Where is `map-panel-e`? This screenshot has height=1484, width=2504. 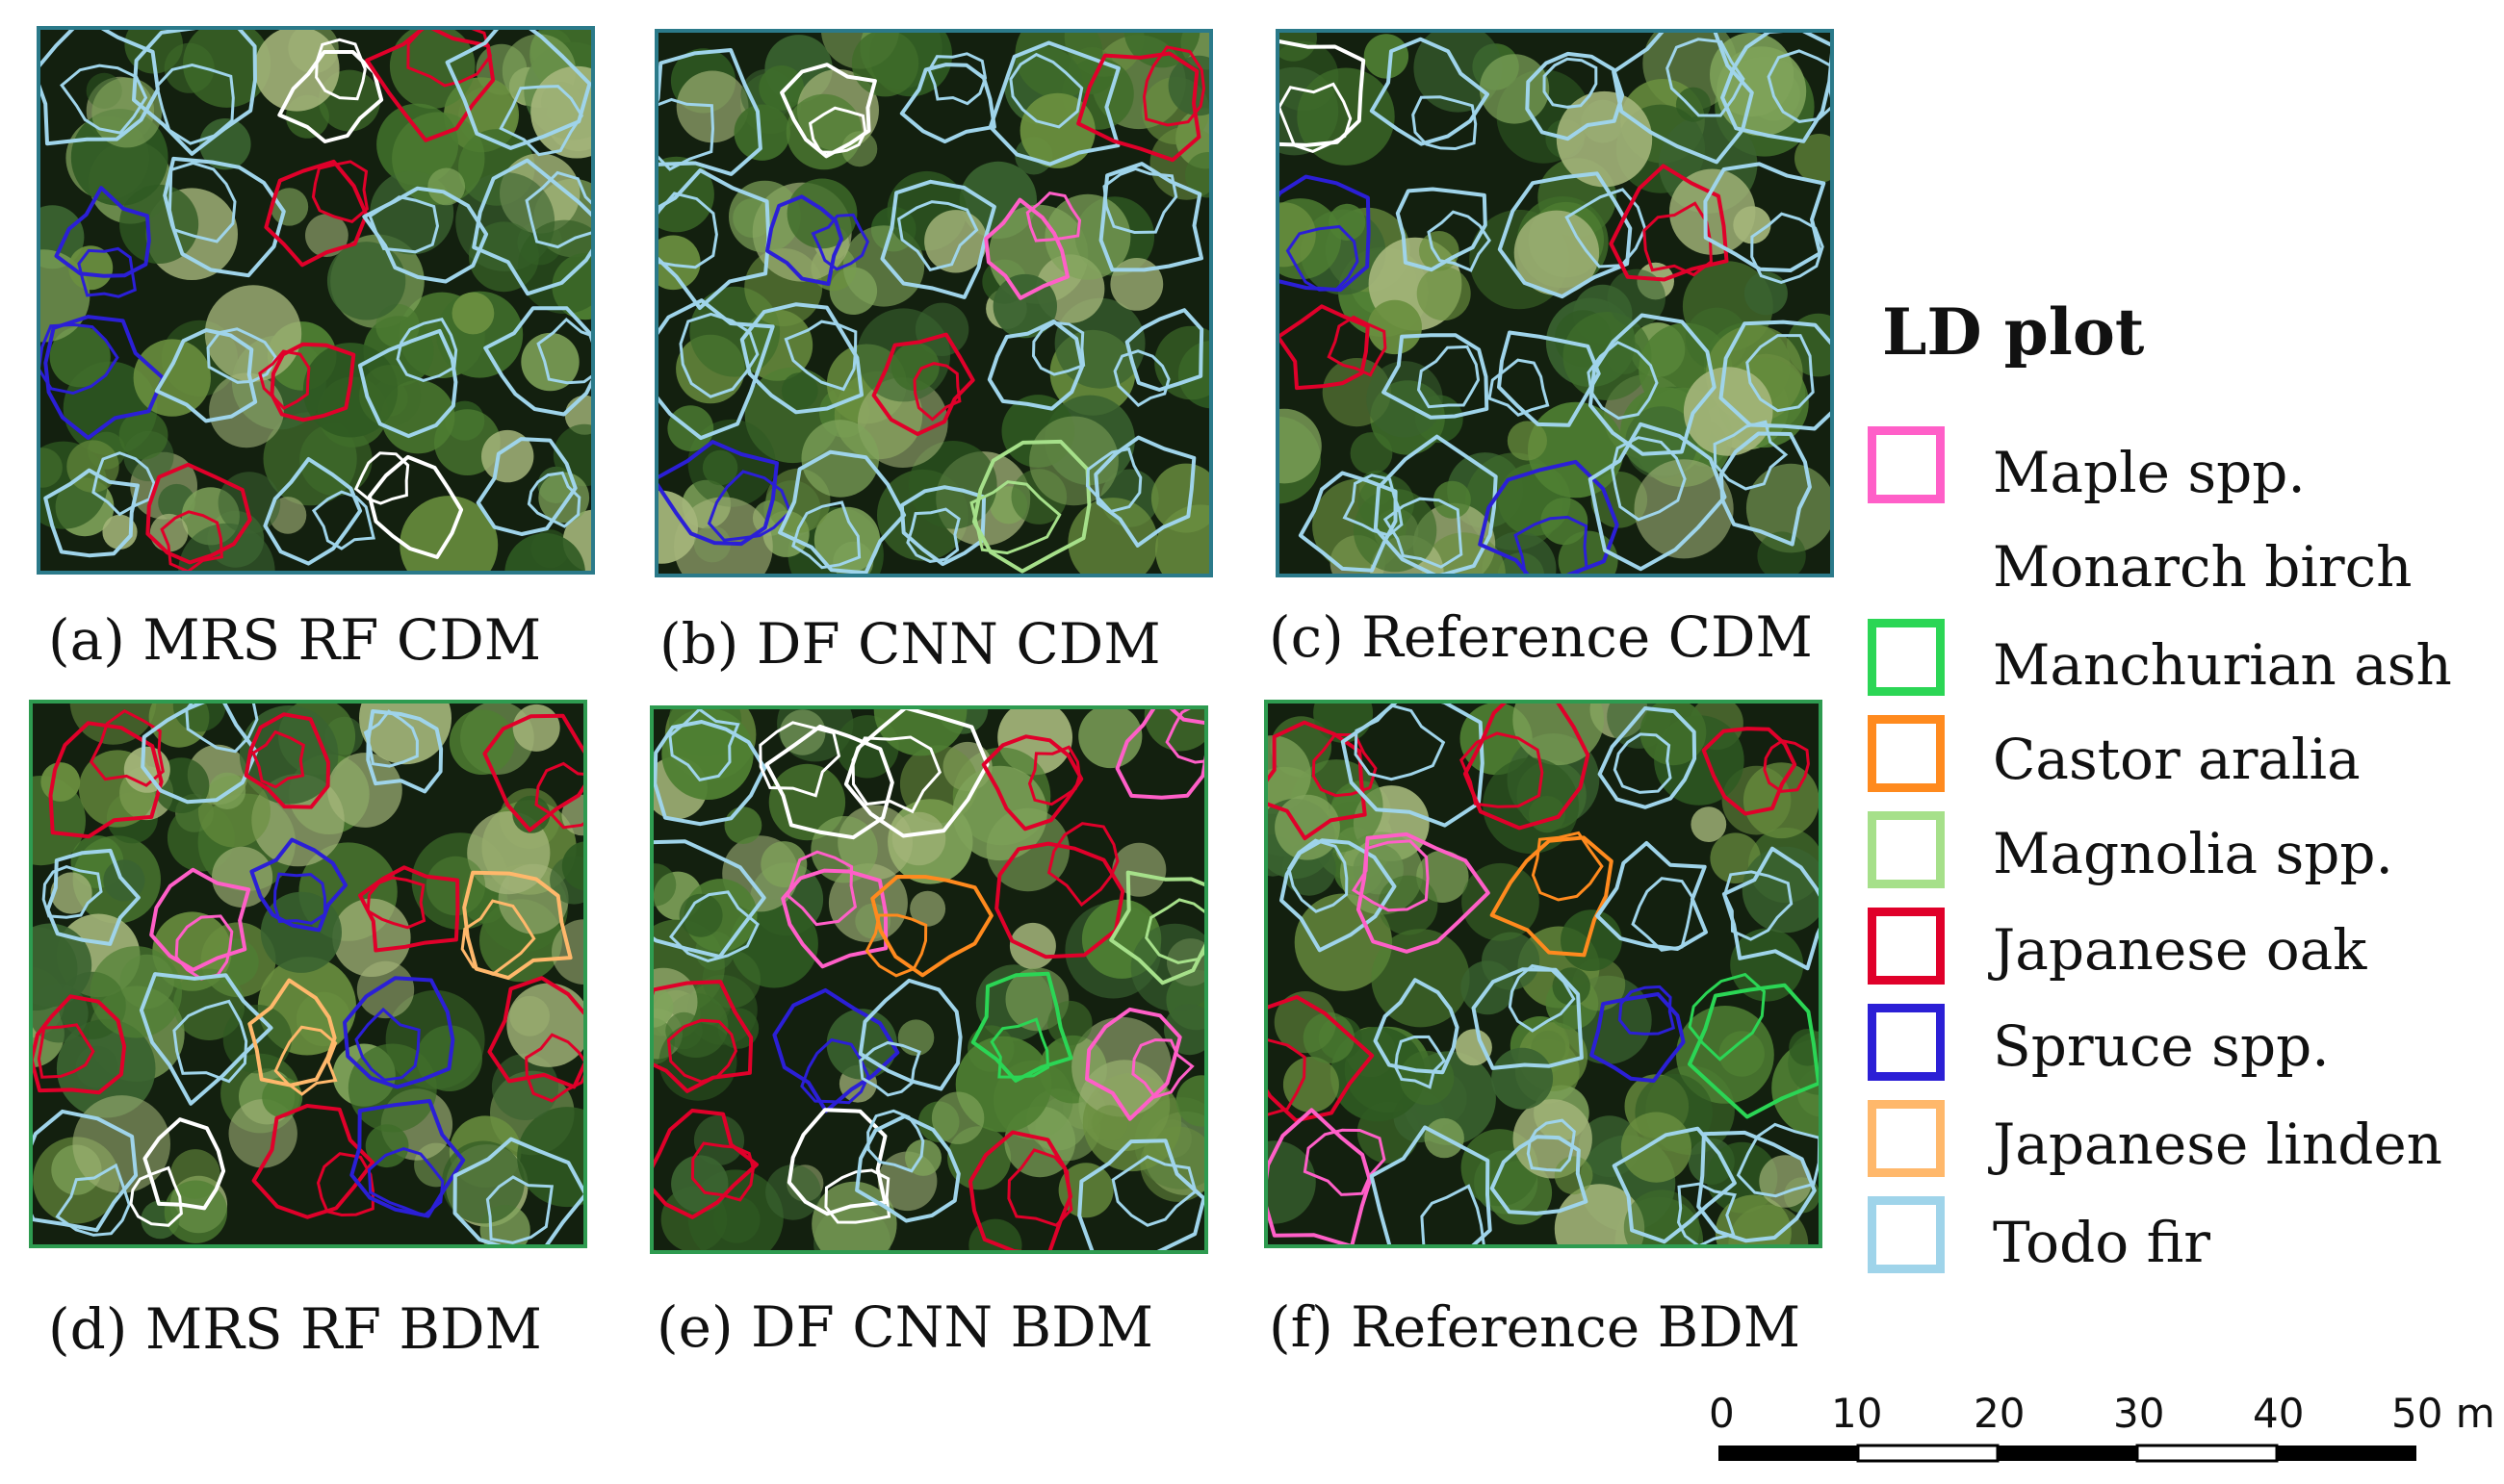
map-panel-e is located at coordinates (929, 980).